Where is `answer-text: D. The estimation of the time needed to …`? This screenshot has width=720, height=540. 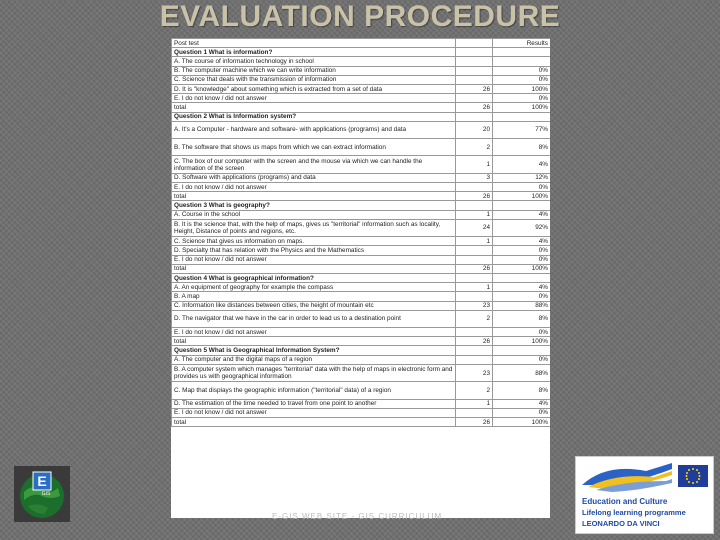 answer-text: D. The estimation of the time needed to … is located at coordinates (313, 403).